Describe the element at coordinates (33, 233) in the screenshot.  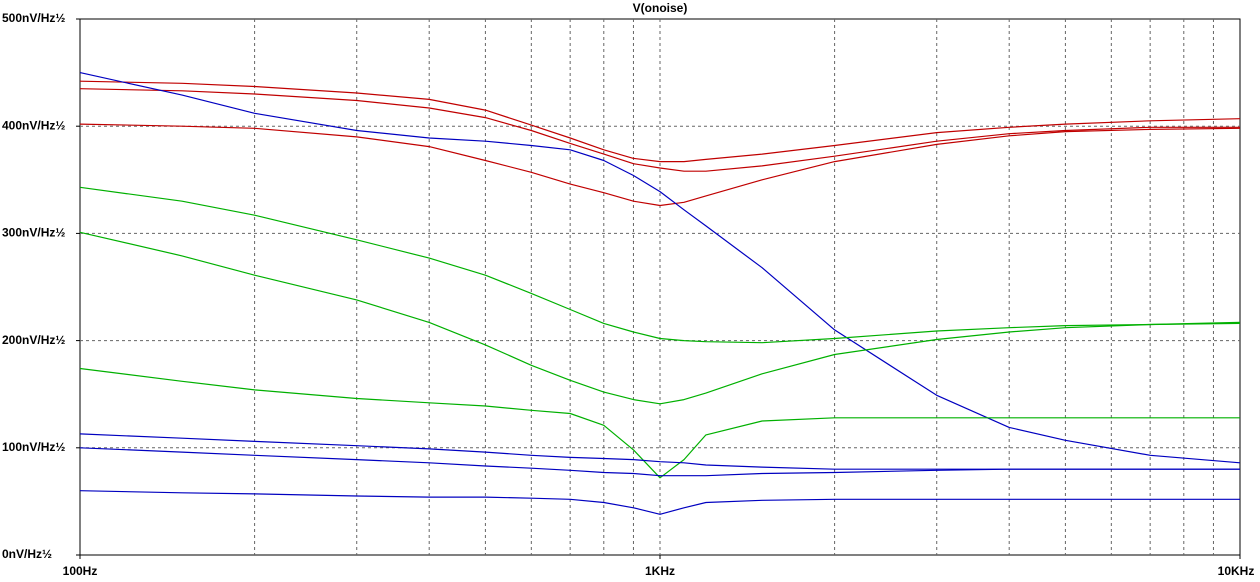
I see `y-tick-label: 300nV/Hz½` at that location.